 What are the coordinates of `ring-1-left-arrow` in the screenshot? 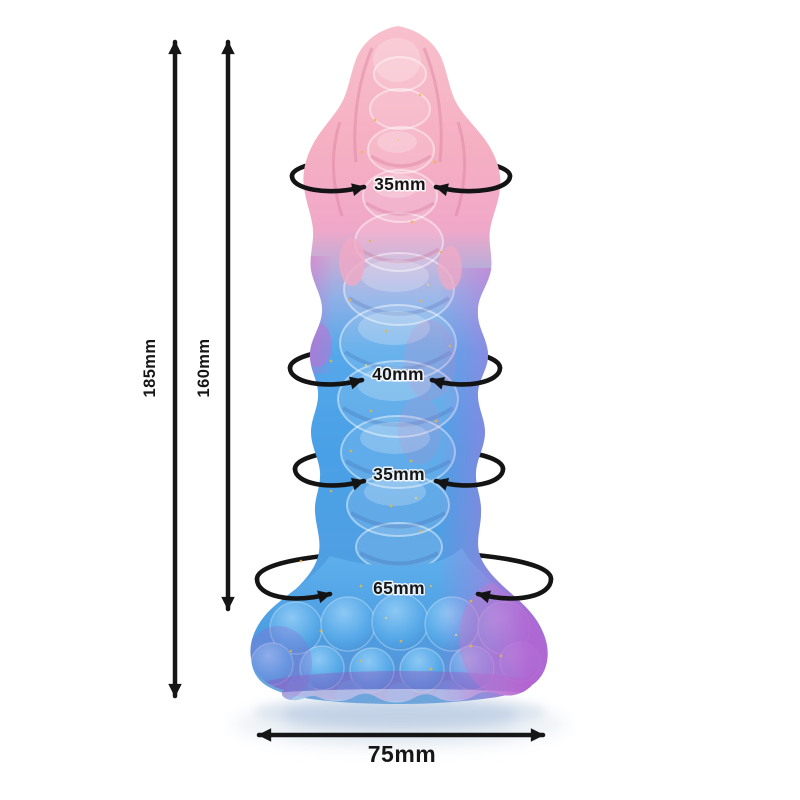 It's located at (328, 185).